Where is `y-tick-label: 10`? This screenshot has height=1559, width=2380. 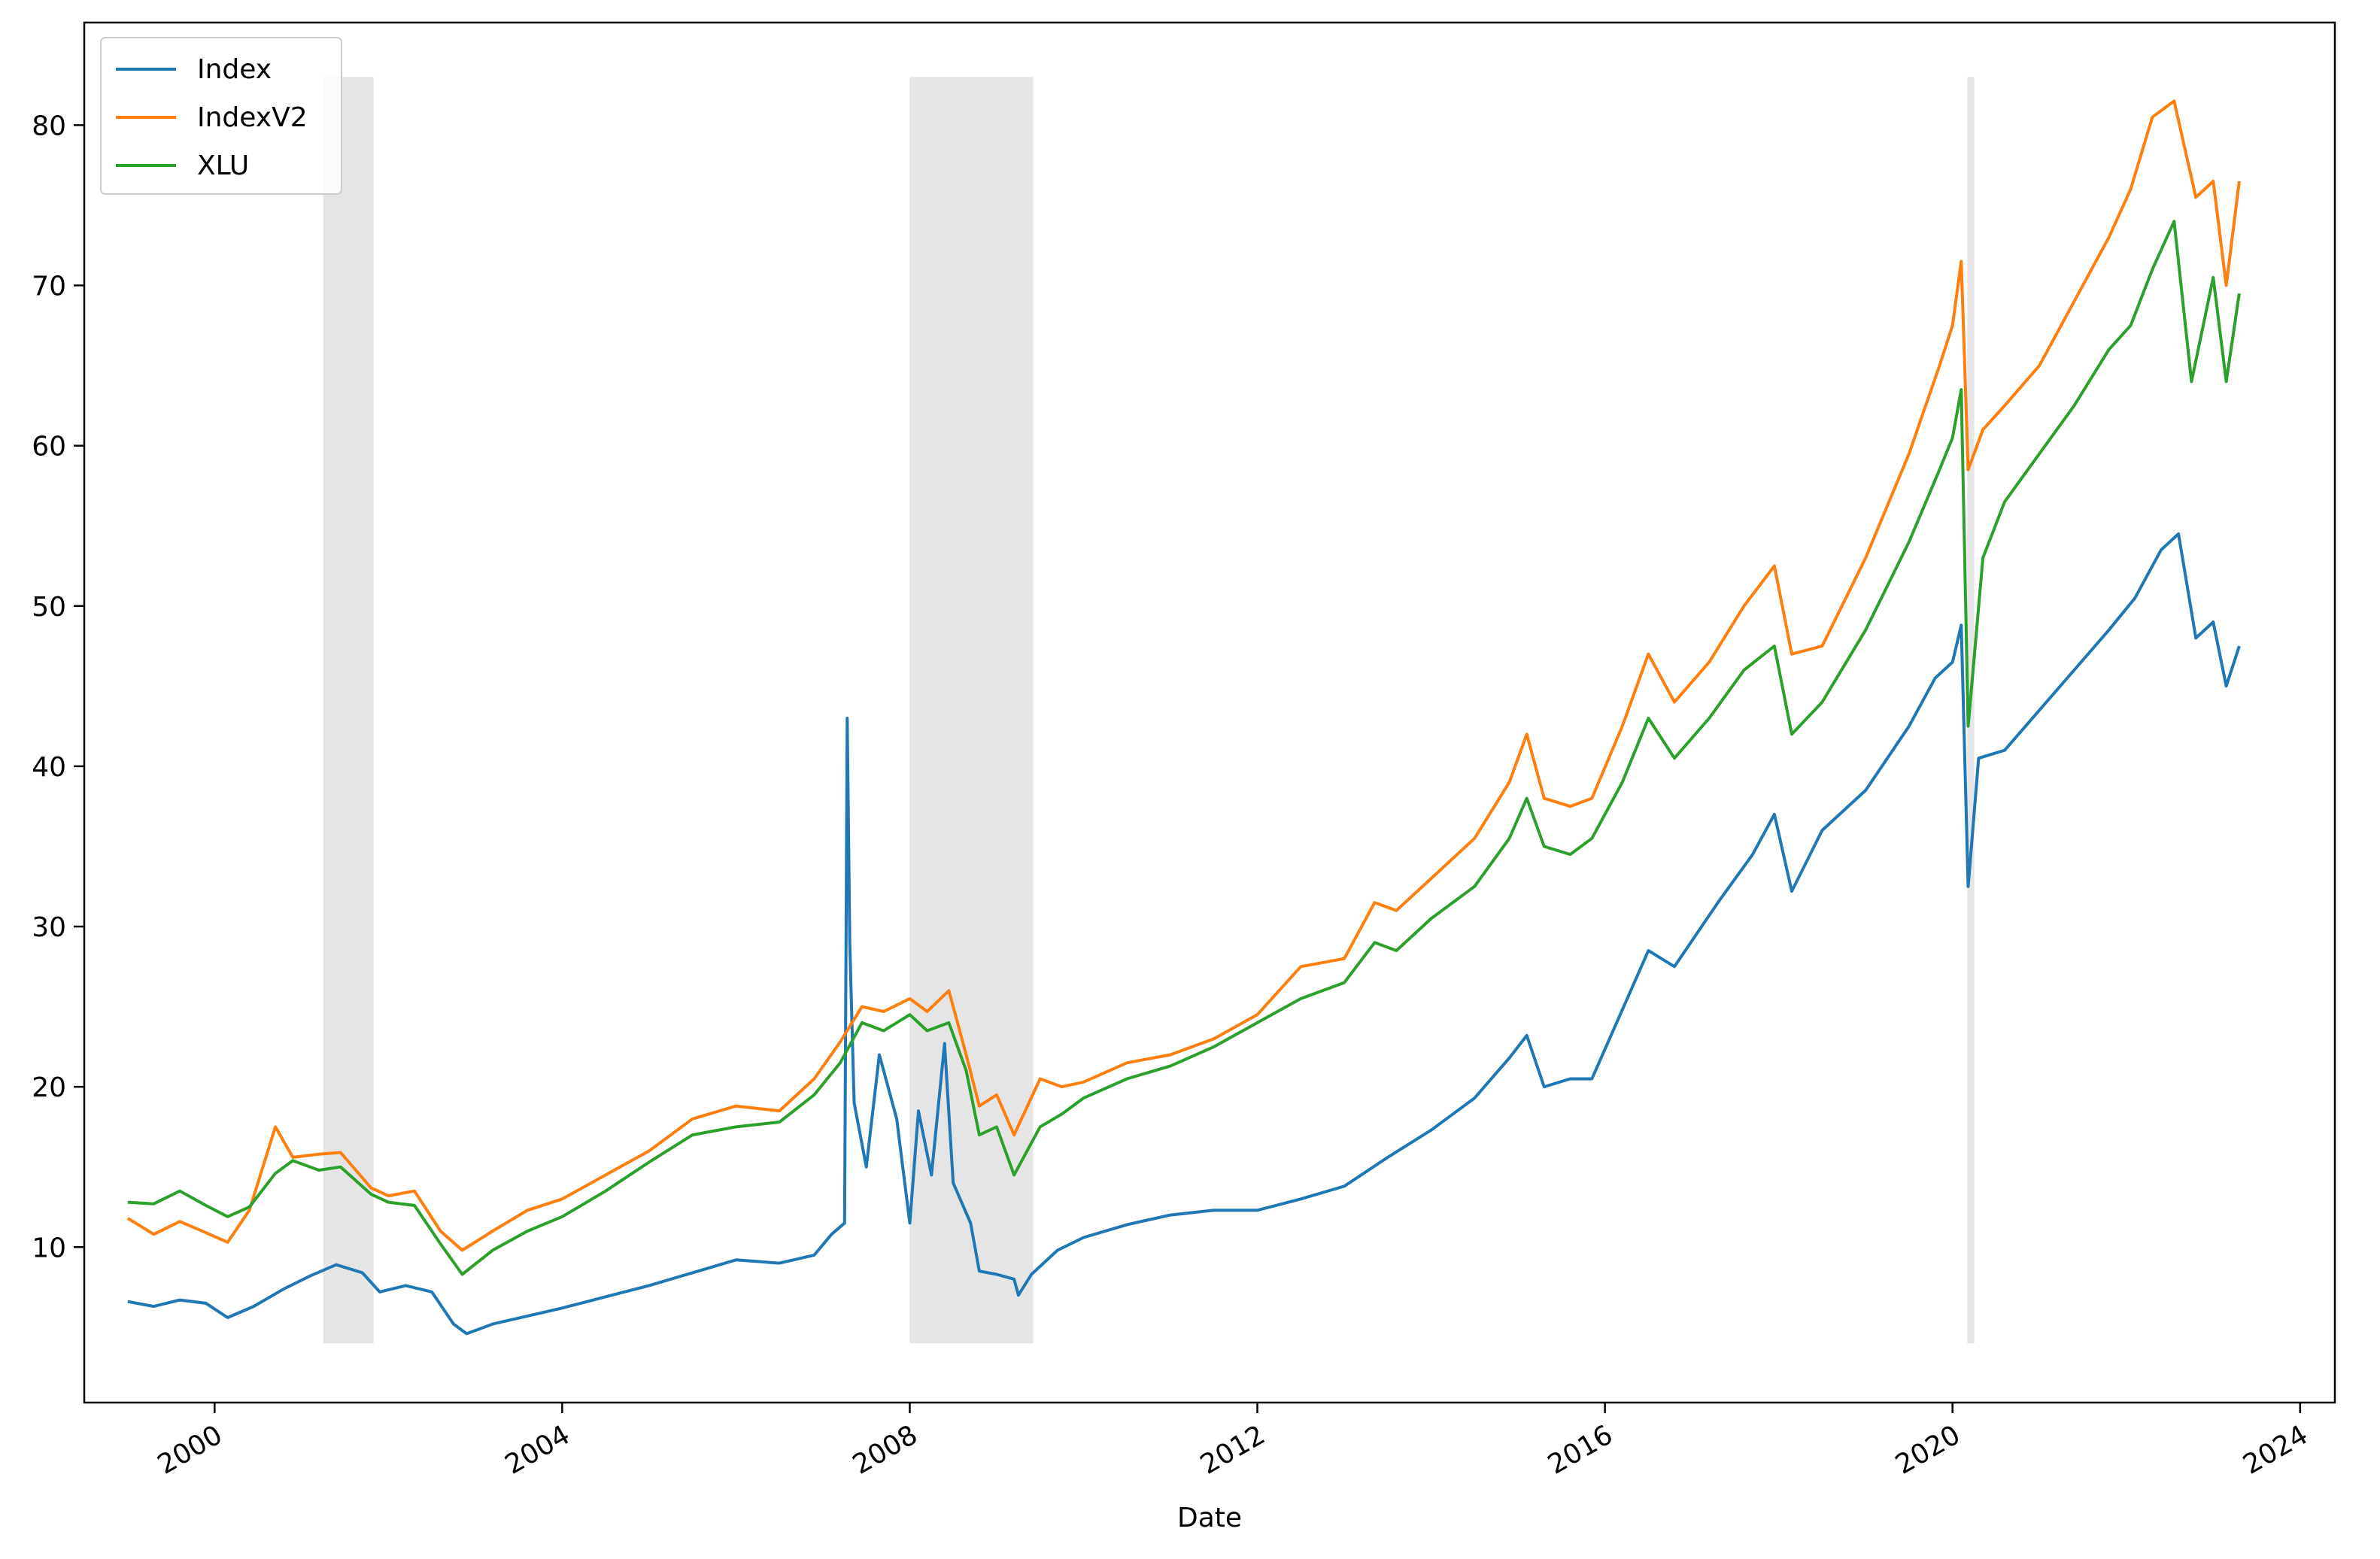 y-tick-label: 10 is located at coordinates (49, 1248).